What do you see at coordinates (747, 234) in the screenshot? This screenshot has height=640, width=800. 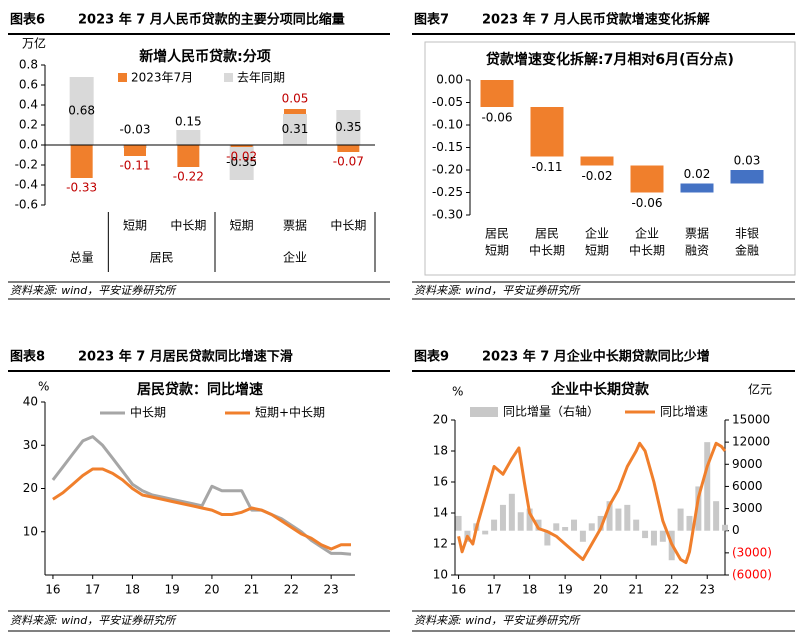 I see `category-label: 非银` at bounding box center [747, 234].